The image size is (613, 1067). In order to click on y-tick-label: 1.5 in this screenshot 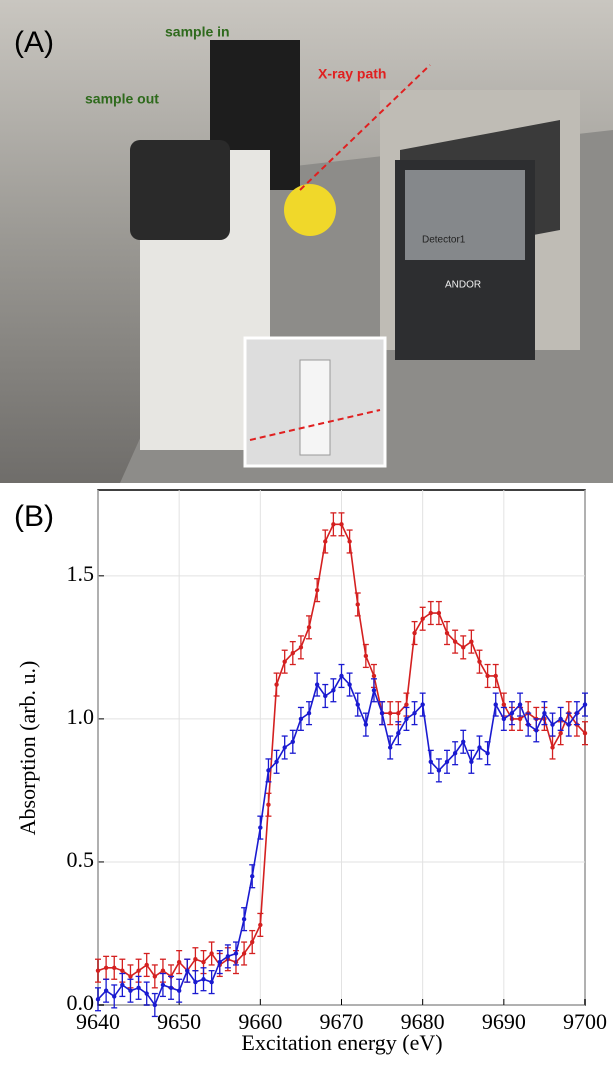, I will do `click(81, 573)`.